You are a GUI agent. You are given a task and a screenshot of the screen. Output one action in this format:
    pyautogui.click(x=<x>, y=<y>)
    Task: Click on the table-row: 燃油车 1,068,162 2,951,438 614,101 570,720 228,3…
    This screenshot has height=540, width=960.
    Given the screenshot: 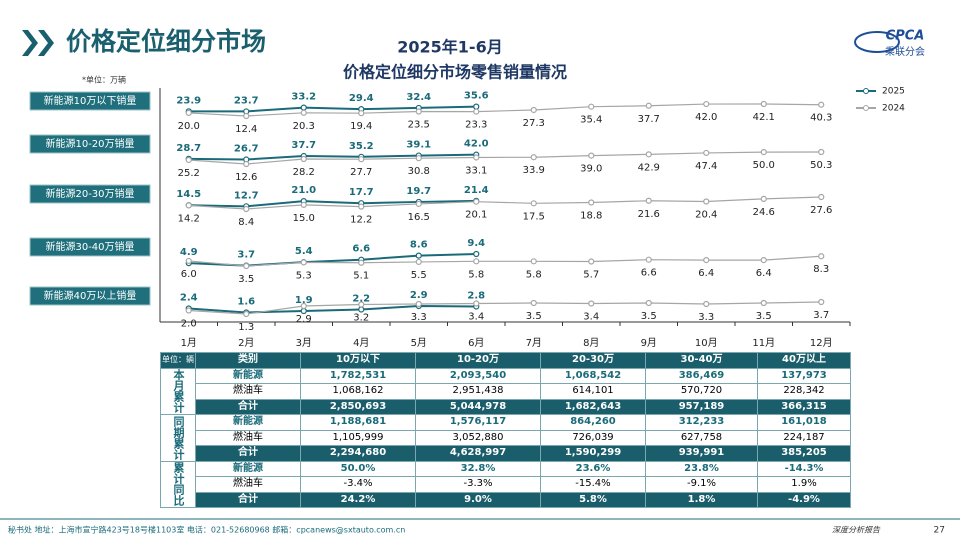 What is the action you would take?
    pyautogui.click(x=506, y=391)
    